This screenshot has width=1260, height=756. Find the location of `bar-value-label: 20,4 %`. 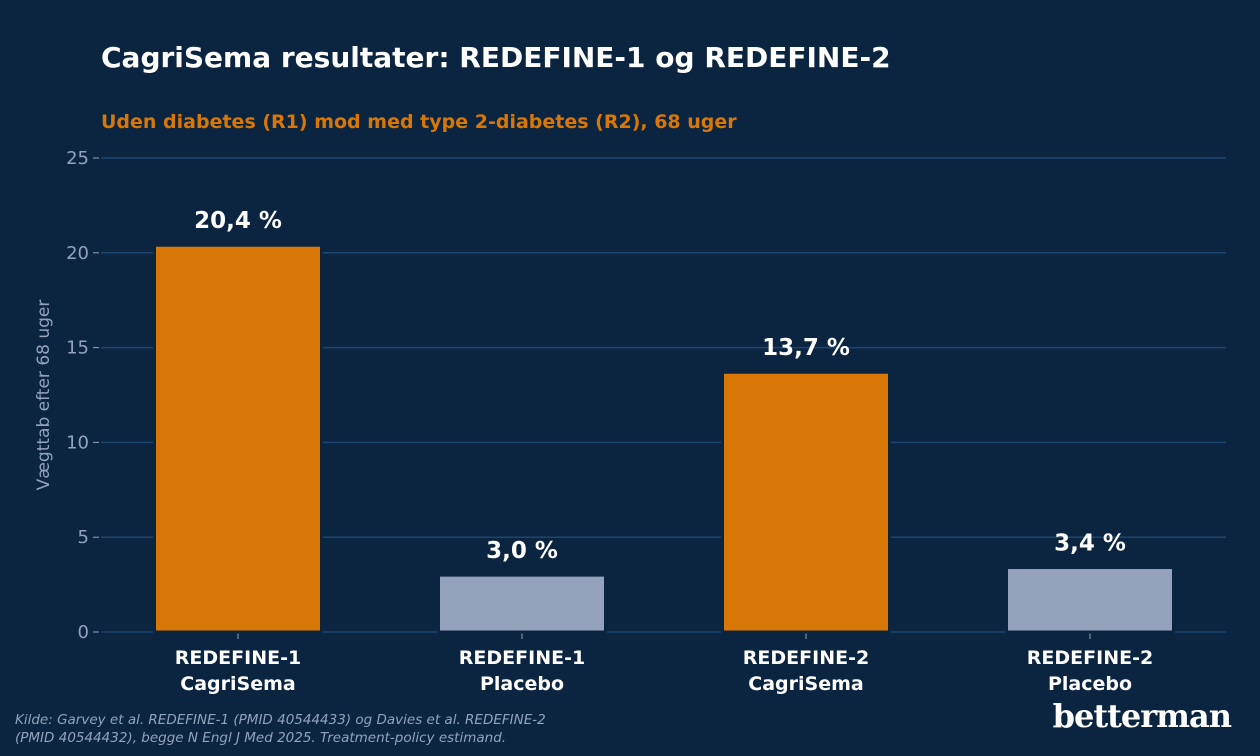

bar-value-label: 20,4 % is located at coordinates (238, 221).